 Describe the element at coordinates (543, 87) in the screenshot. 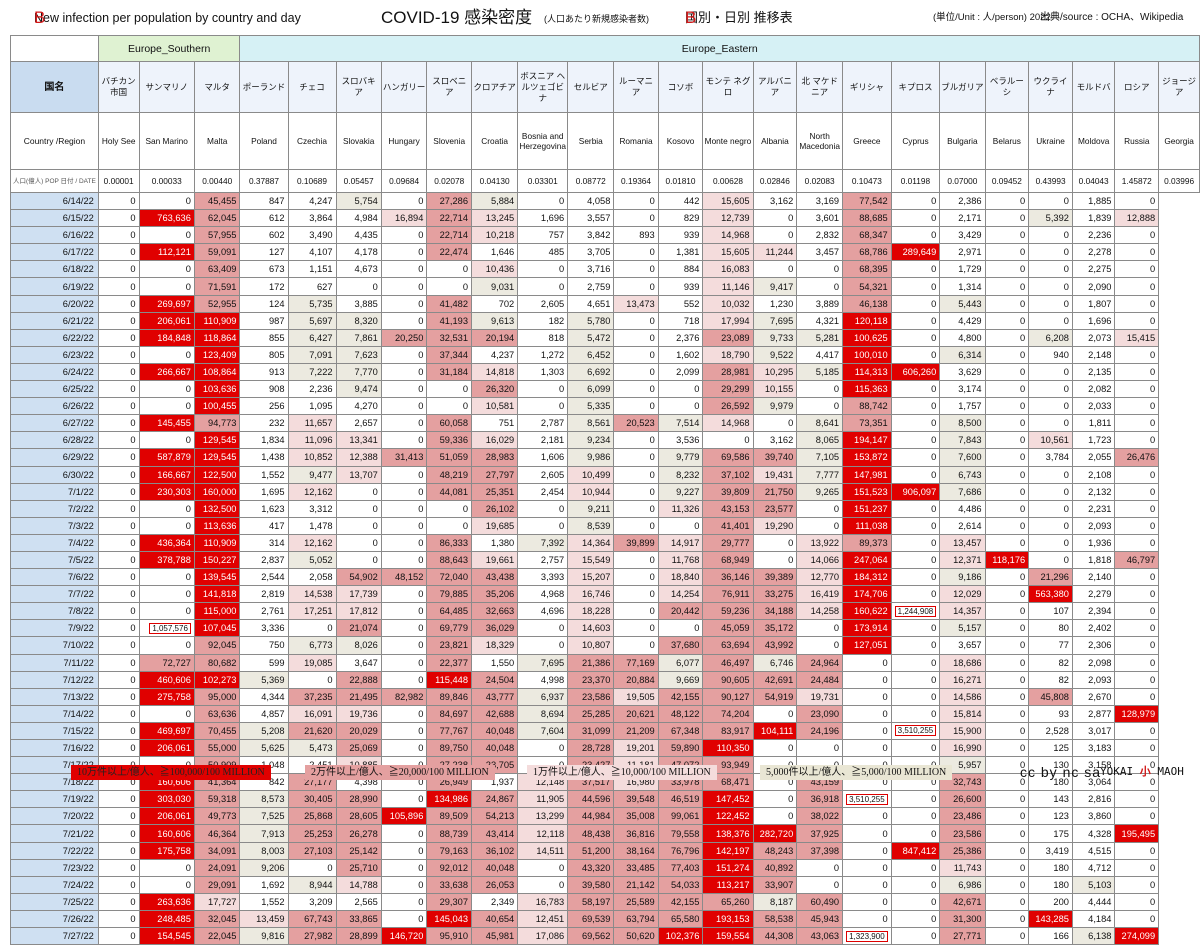

I see `country-jp: ボスニア ヘルツェゴビナ` at that location.